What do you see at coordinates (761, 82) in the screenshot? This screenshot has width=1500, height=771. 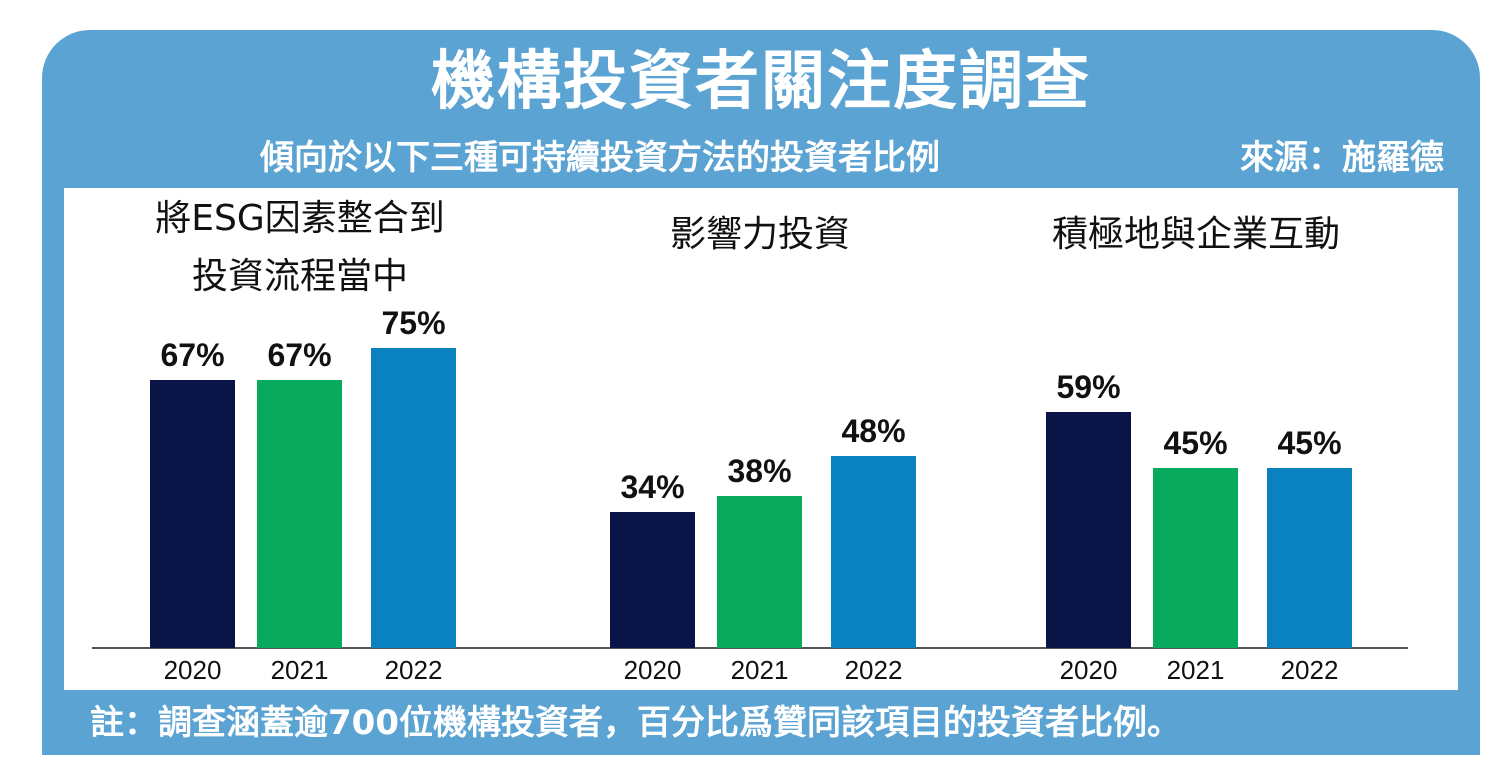 I see `chart-title: 機構投資者關注度調查` at bounding box center [761, 82].